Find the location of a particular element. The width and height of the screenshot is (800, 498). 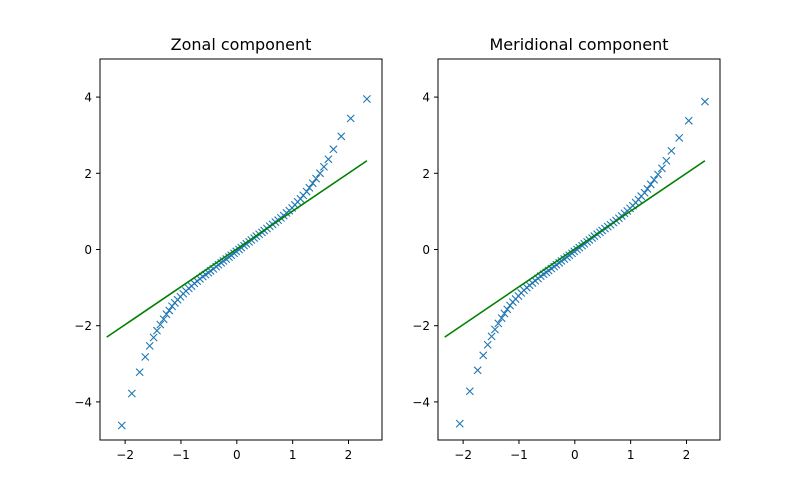

zonal-y-tick-label: 4 is located at coordinates (88, 98).